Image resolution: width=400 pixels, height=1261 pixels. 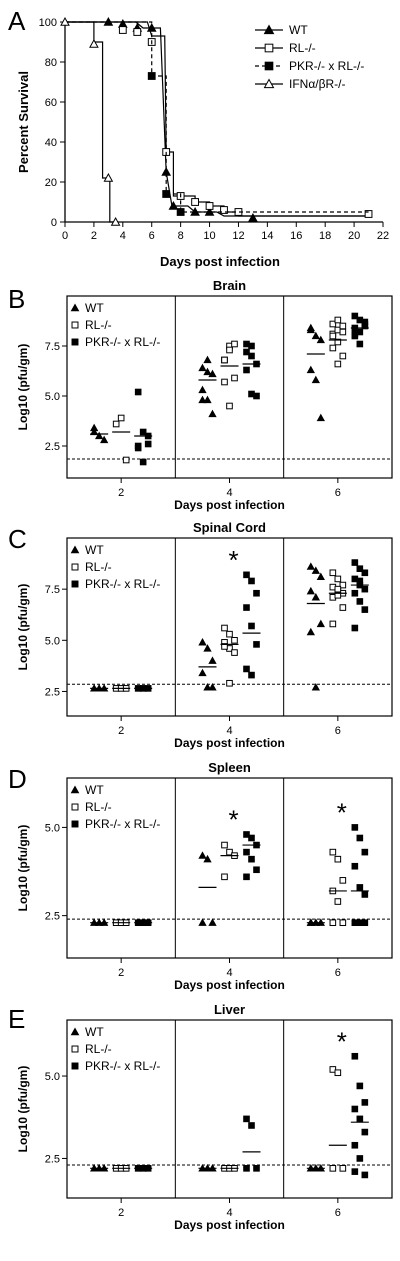 What do you see at coordinates (51, 103) in the screenshot?
I see `y-tick-label: 60` at bounding box center [51, 103].